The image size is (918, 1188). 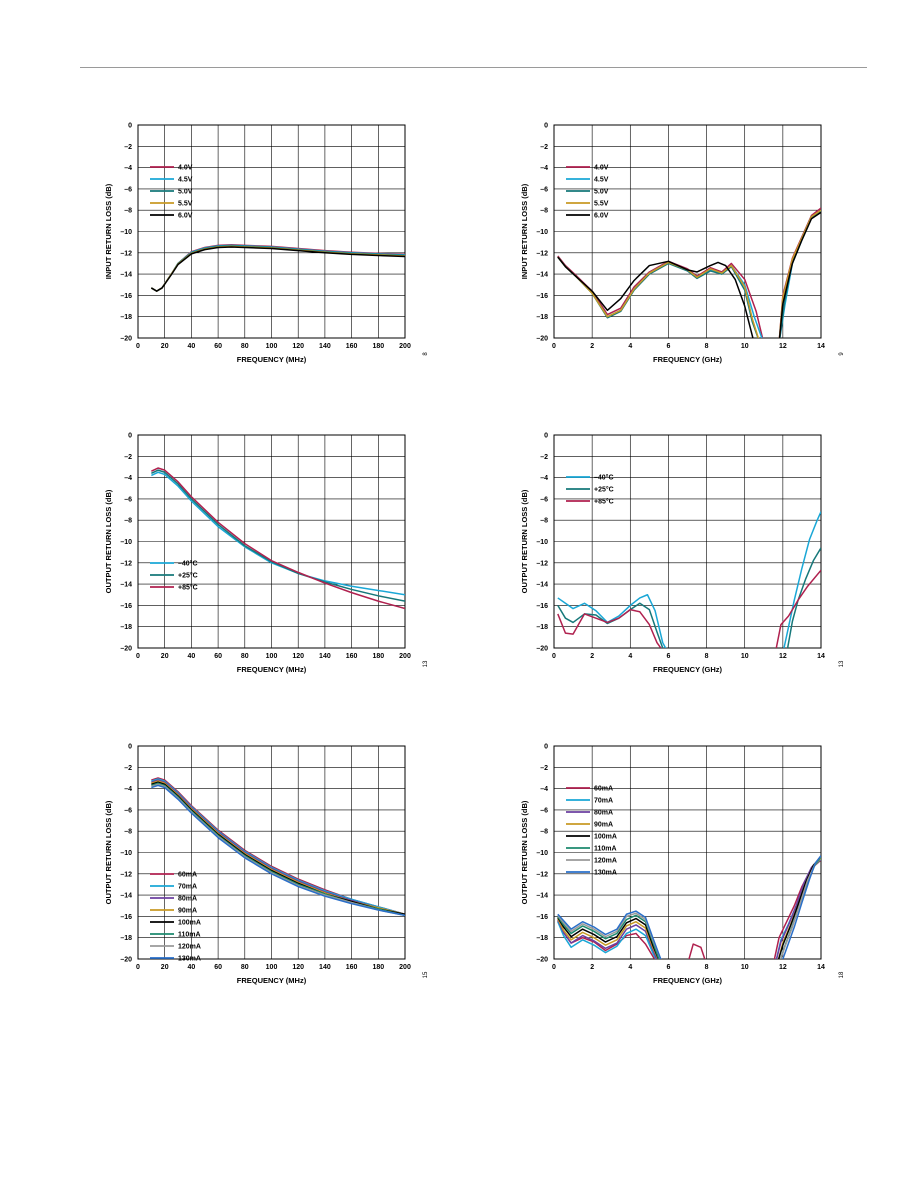 I want to click on legend-label: 60mA, so click(x=603, y=789).